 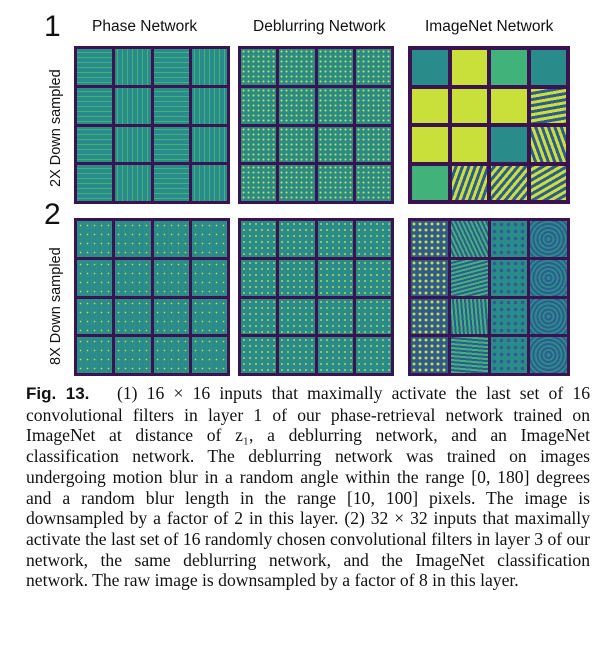 I want to click on column-title-deblurring: Deblurring Network, so click(x=319, y=26).